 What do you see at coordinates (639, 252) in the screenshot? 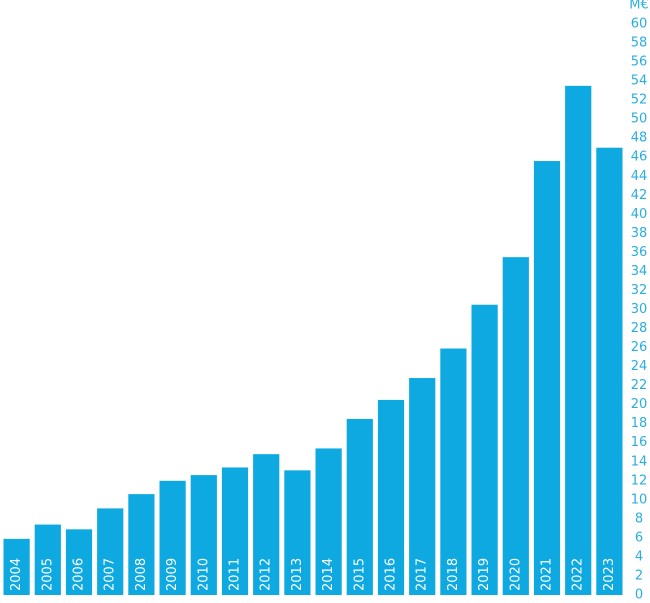
I see `y-tick-label: 36` at bounding box center [639, 252].